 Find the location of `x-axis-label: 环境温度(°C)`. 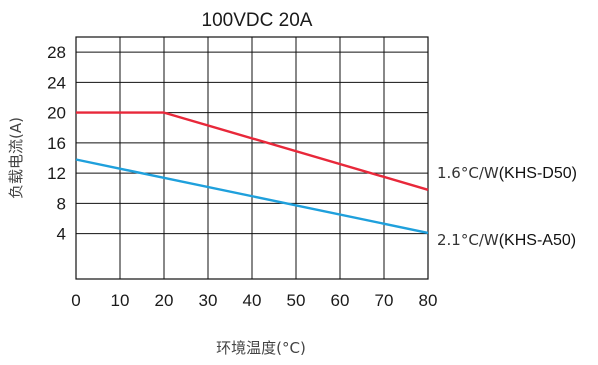

x-axis-label: 环境温度(°C) is located at coordinates (261, 348).